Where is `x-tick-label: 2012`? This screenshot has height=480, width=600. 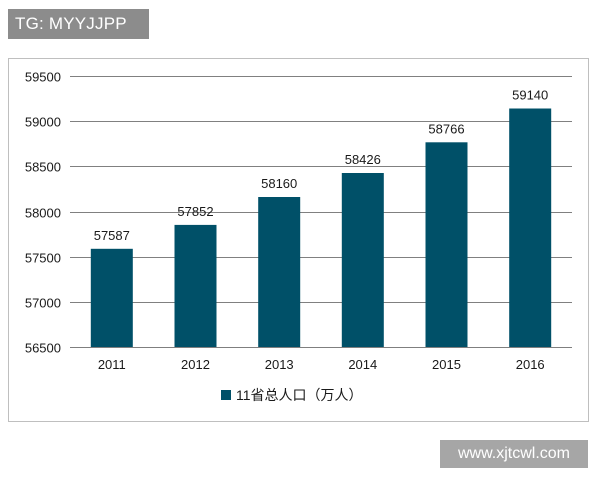
x-tick-label: 2012 is located at coordinates (195, 364).